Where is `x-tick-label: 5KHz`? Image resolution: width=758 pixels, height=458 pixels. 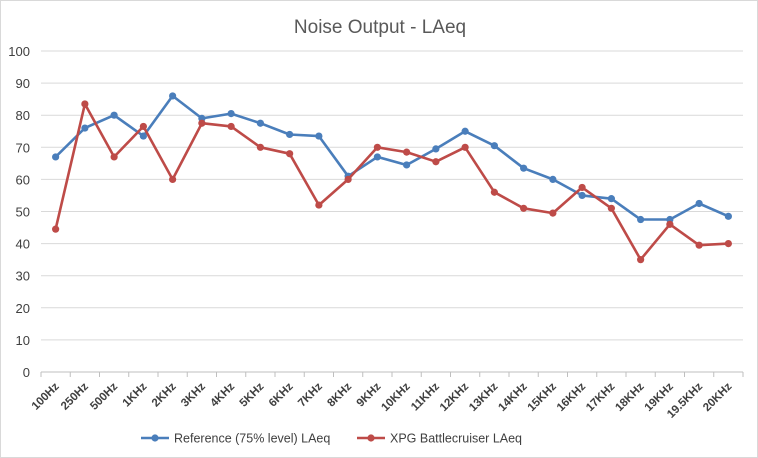 x-tick-label: 5KHz is located at coordinates (252, 394).